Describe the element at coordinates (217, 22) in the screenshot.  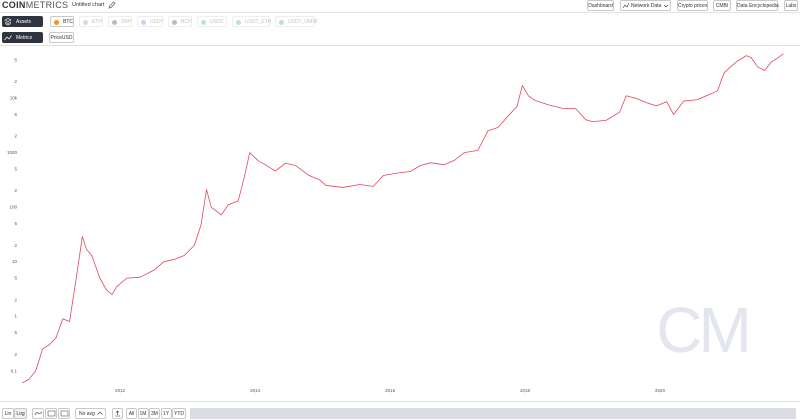
I see `asset-label: USDC` at that location.